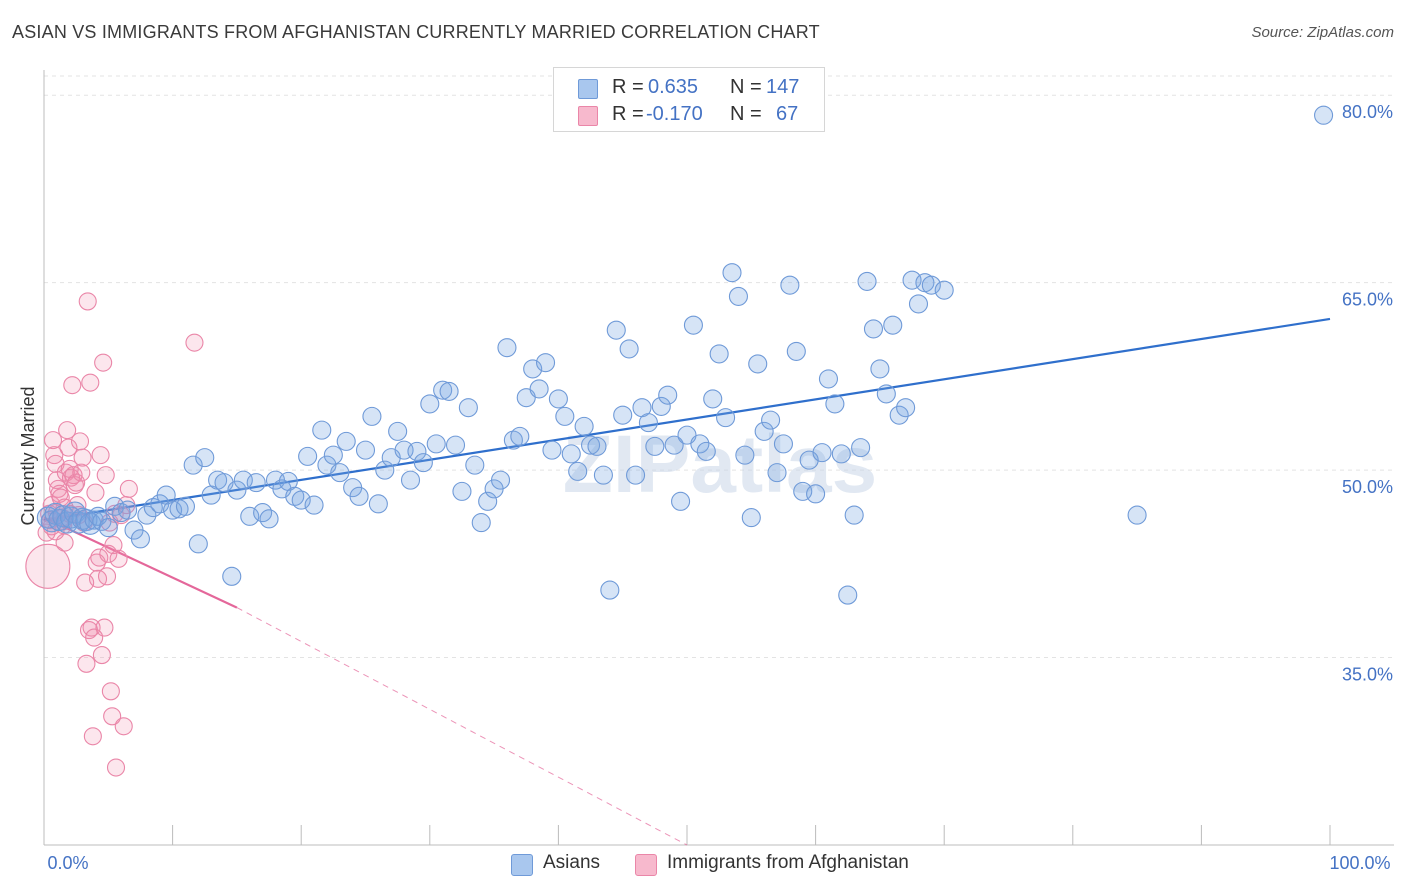  What do you see at coordinates (67, 863) in the screenshot?
I see `x-tick-label: 0.0%` at bounding box center [67, 863].